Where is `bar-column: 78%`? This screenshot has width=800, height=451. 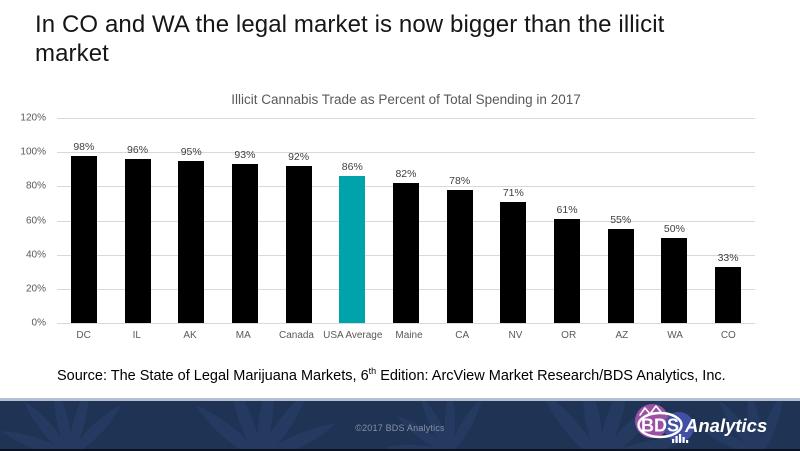 bar-column: 78% is located at coordinates (460, 220).